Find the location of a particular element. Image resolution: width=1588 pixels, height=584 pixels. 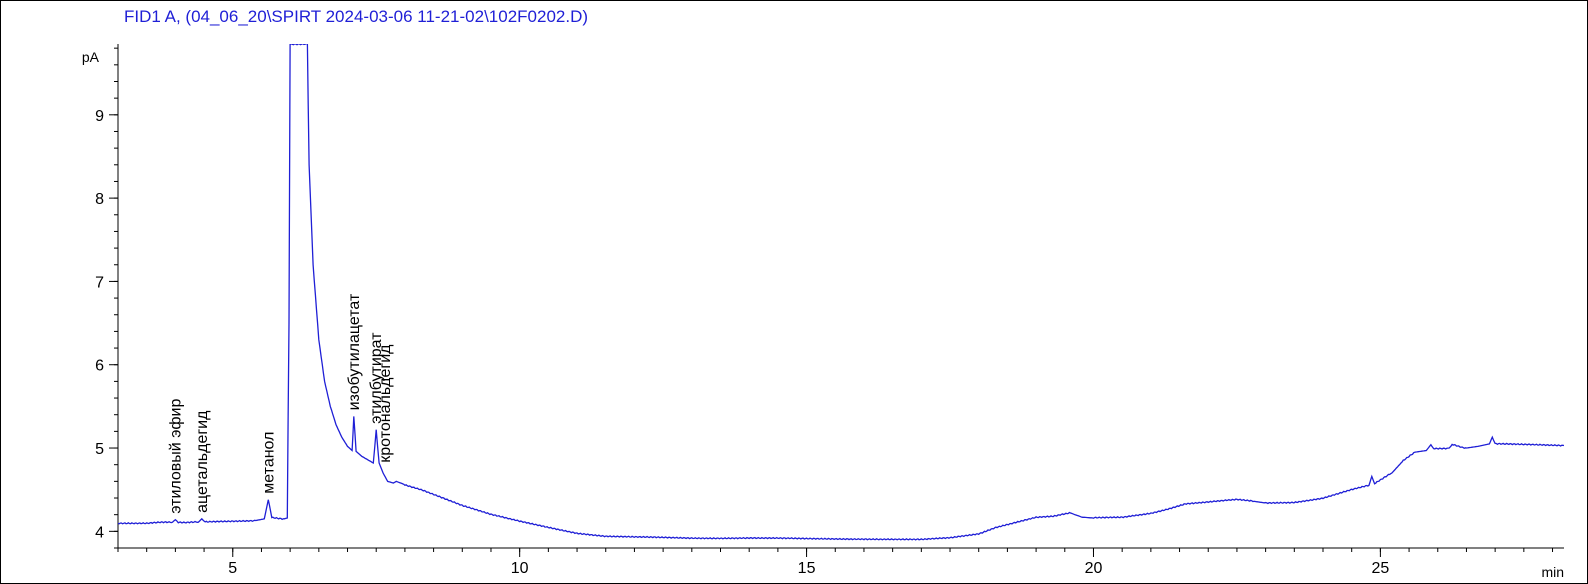

x-tick-label: 10 is located at coordinates (520, 568).